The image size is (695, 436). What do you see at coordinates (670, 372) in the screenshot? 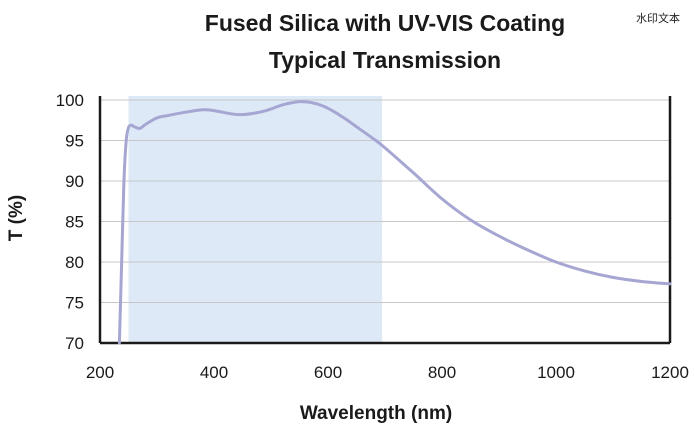
I see `x-tick-label: 1200` at bounding box center [670, 372].